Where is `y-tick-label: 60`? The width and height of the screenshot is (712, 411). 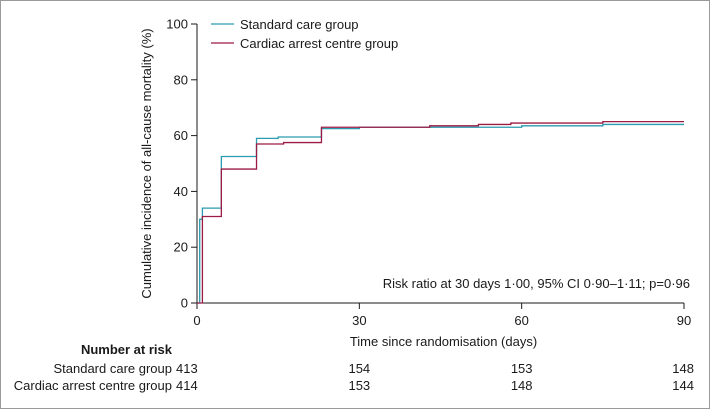
y-tick-label: 60 is located at coordinates (181, 135).